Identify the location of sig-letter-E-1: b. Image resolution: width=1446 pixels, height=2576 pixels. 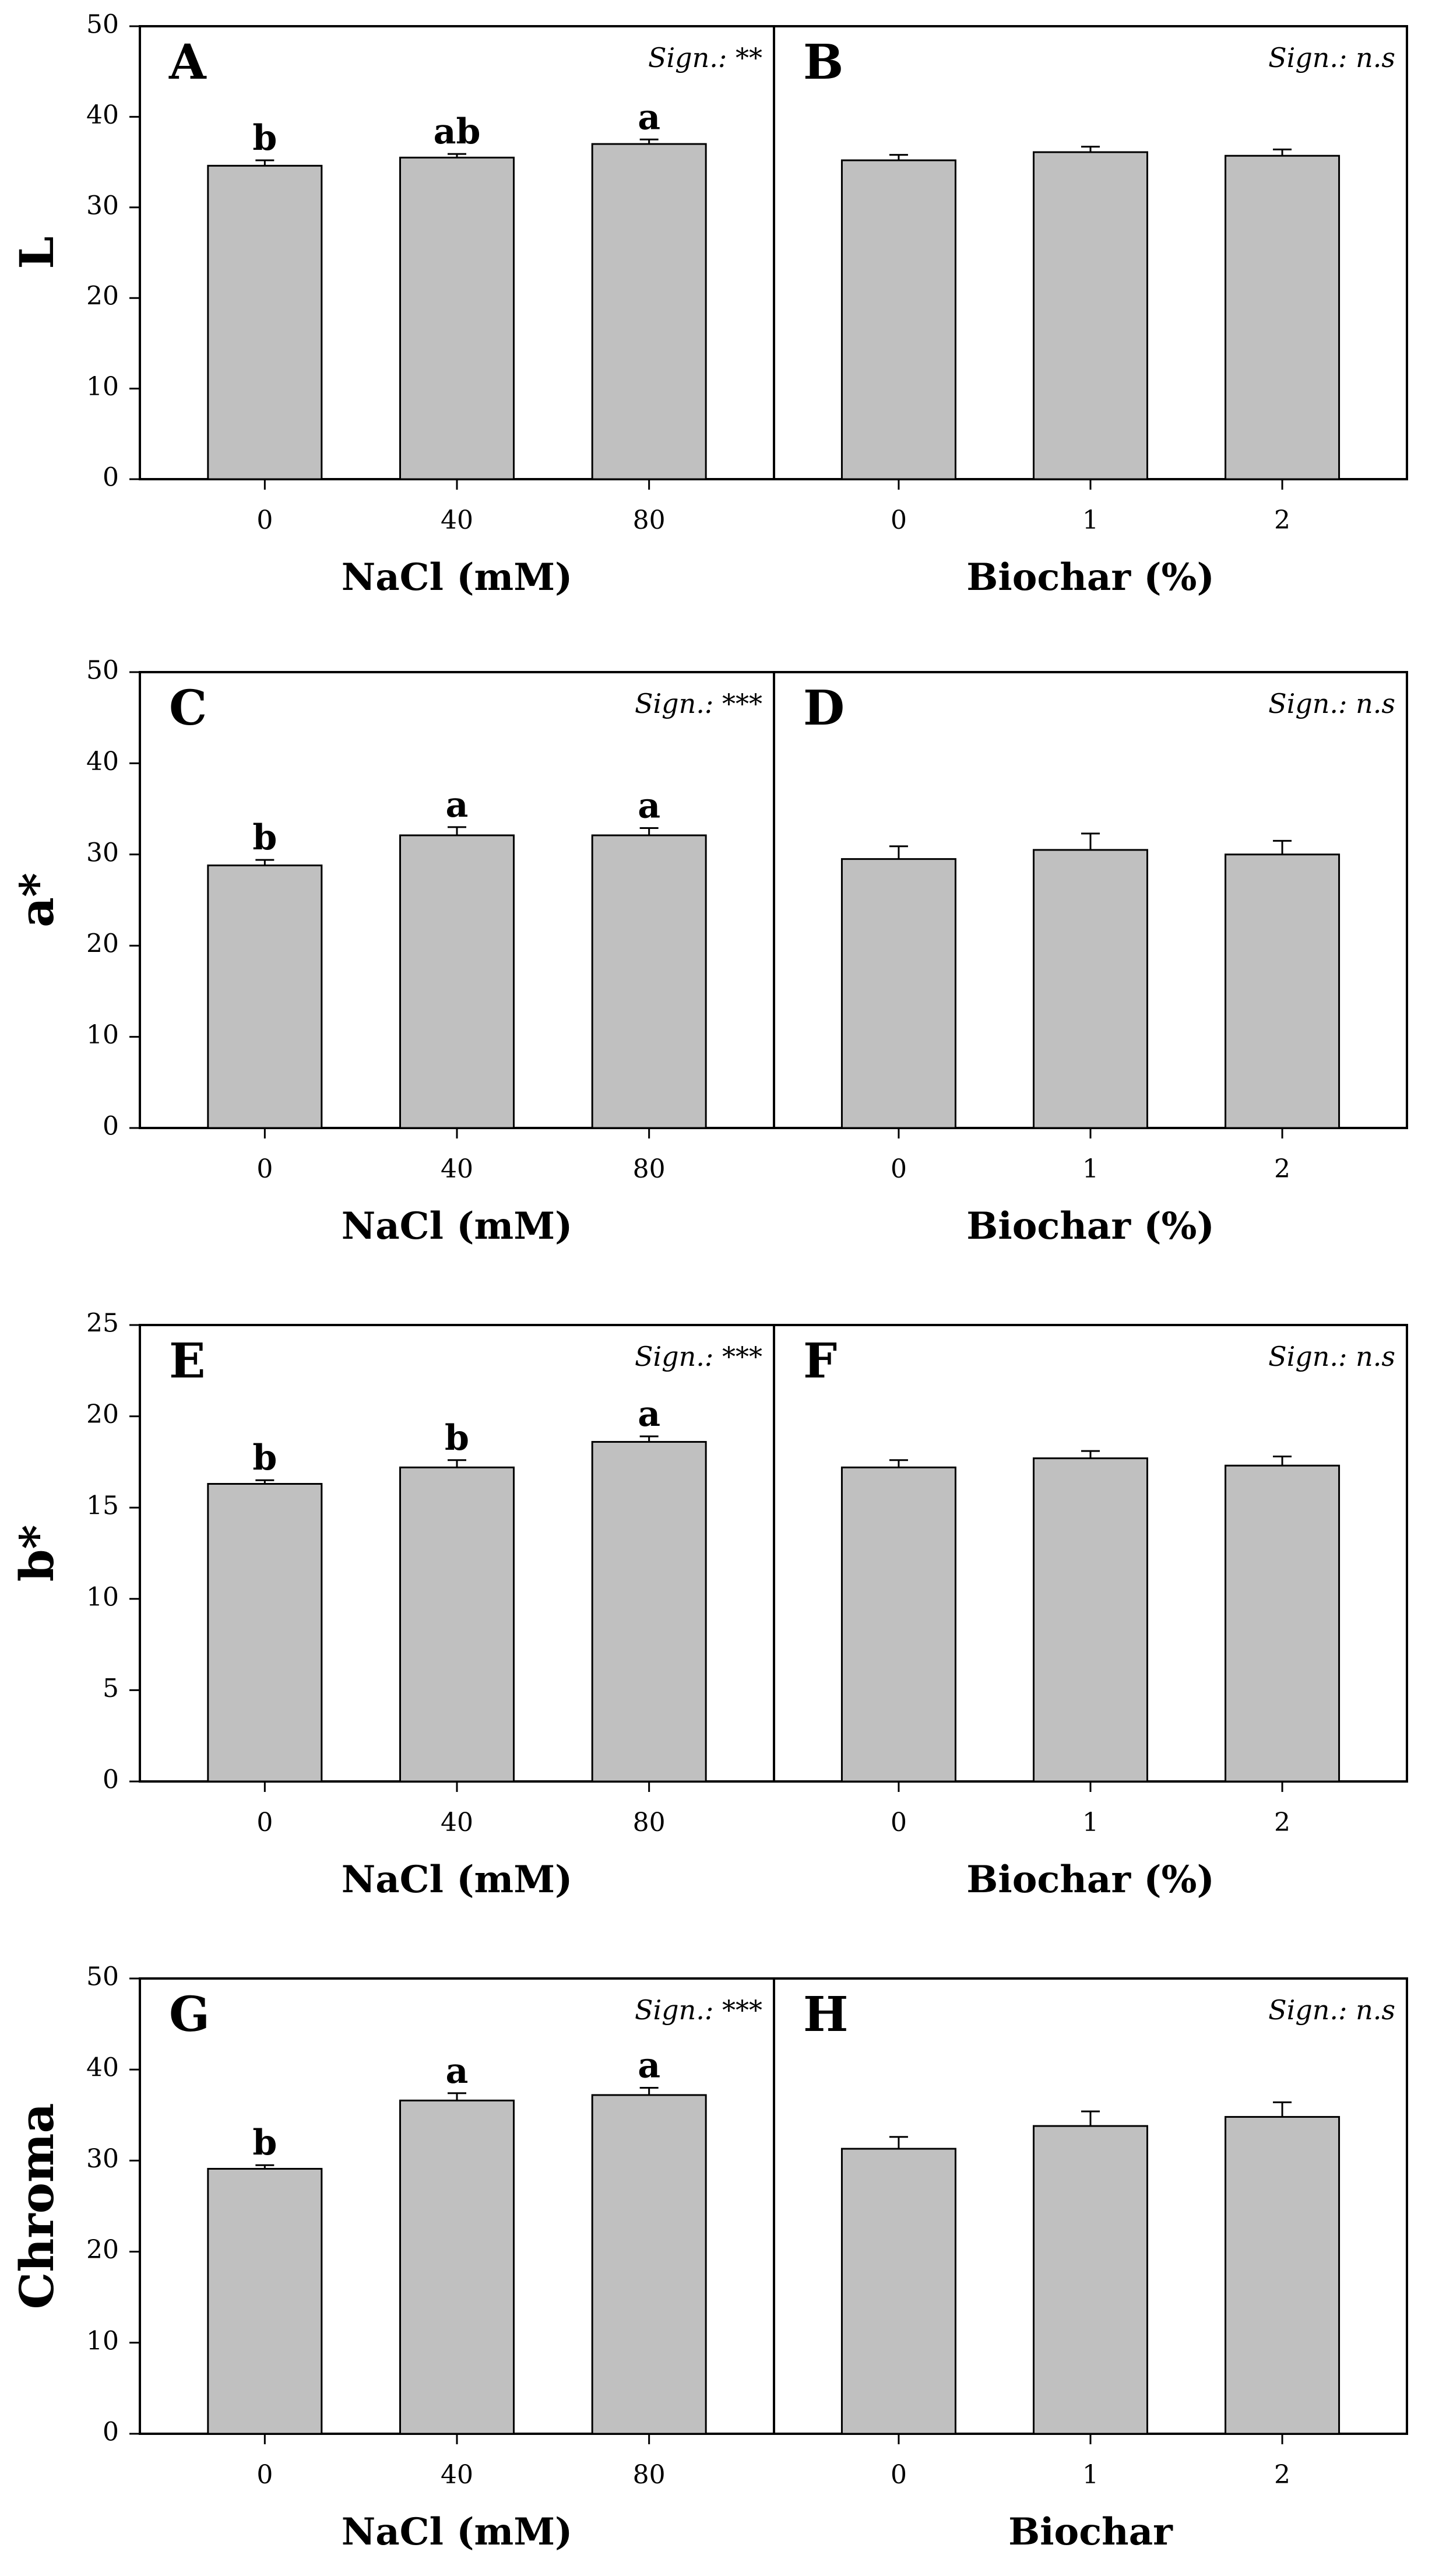
(457, 1438).